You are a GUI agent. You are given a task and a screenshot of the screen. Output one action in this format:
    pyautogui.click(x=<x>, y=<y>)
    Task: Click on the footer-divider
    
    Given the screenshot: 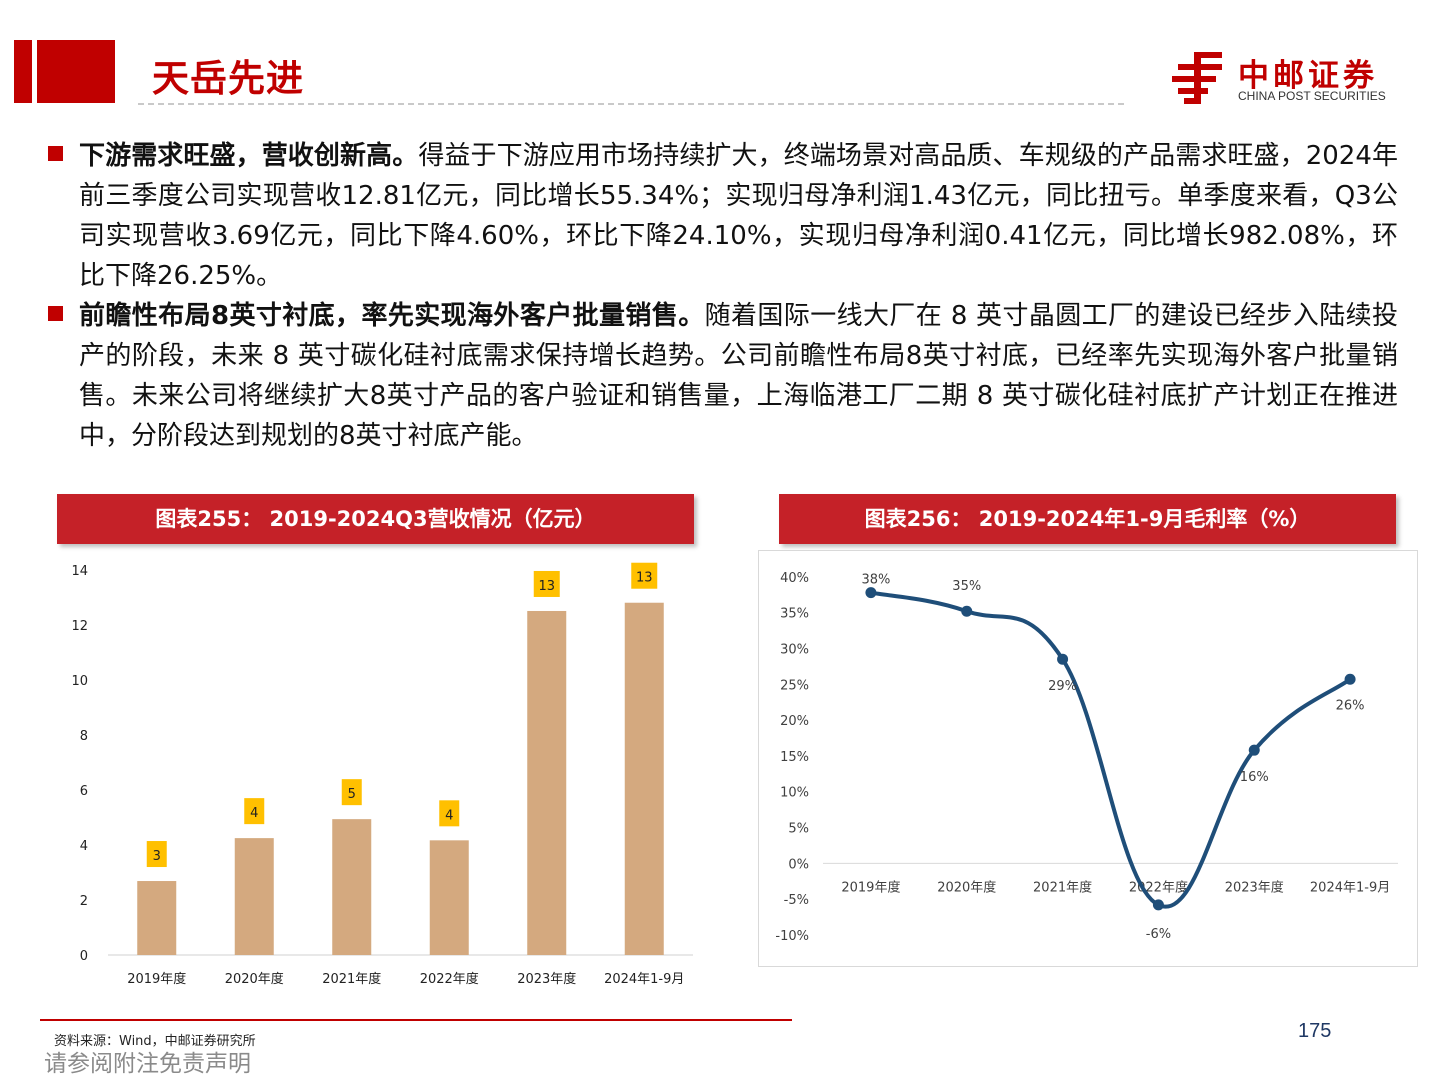 What is the action you would take?
    pyautogui.click(x=416, y=1020)
    